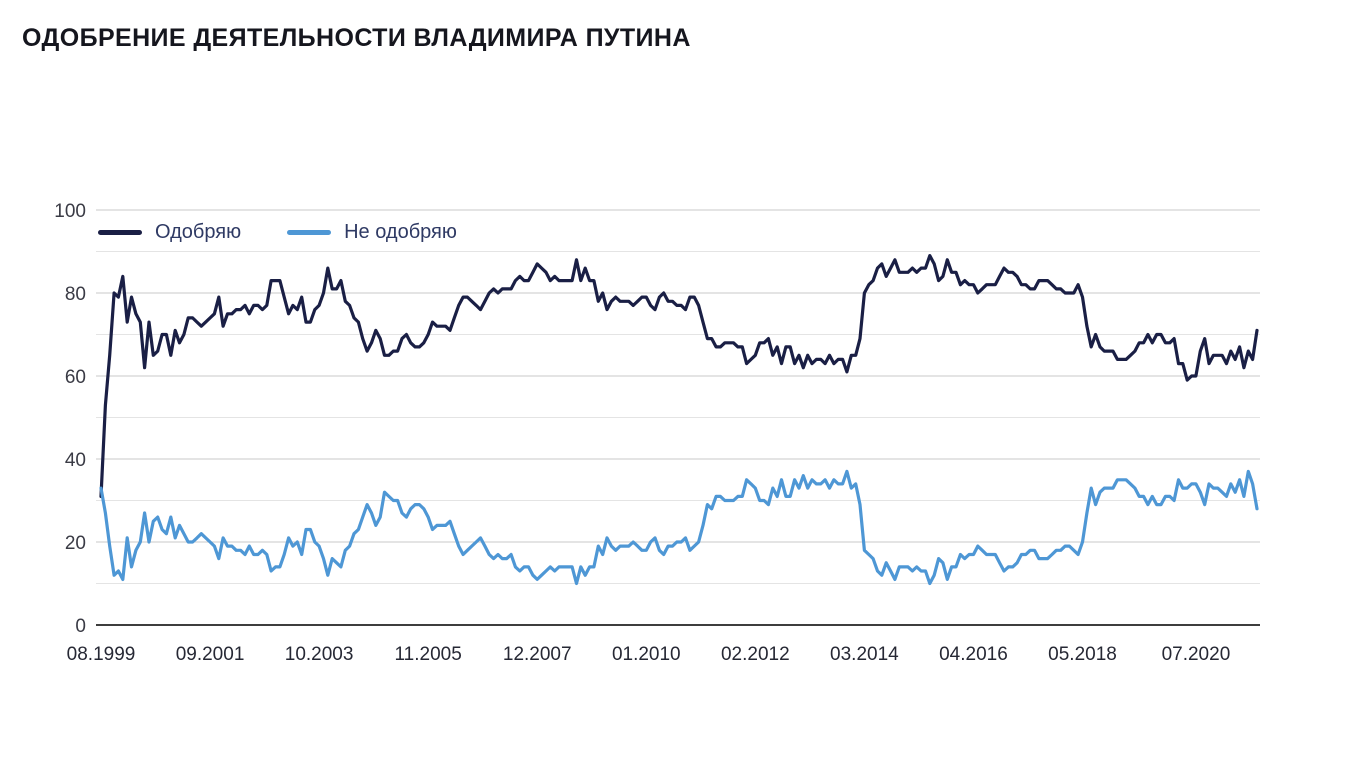 This screenshot has height=768, width=1358. Describe the element at coordinates (75, 294) in the screenshot. I see `y-axis-tick-label: 80` at that location.